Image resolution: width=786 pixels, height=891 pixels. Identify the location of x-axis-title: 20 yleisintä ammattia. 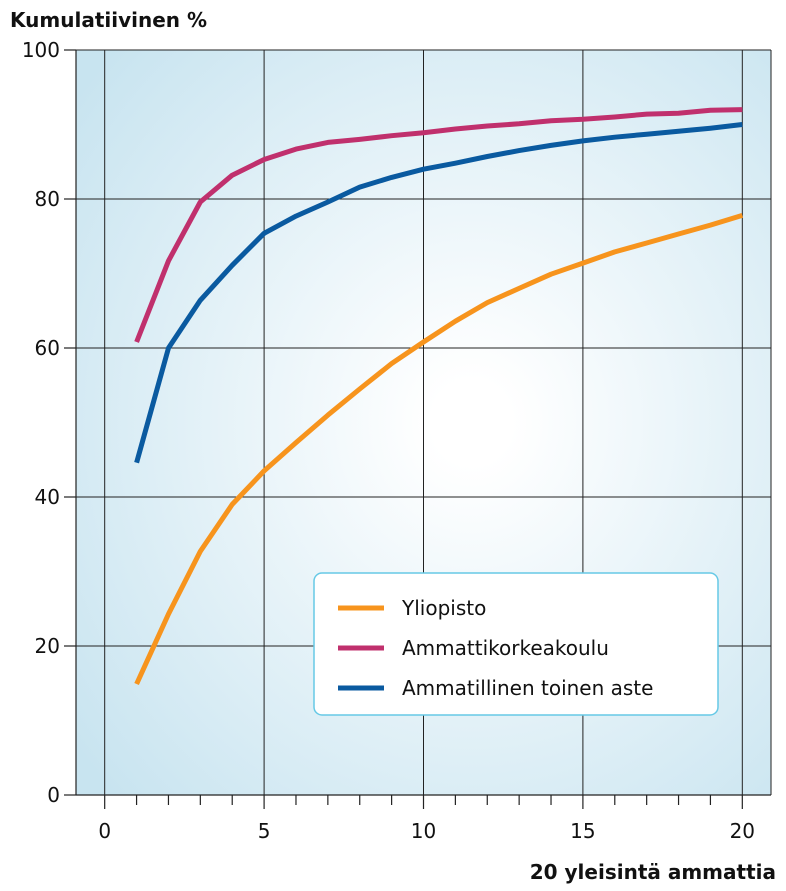
(652, 872).